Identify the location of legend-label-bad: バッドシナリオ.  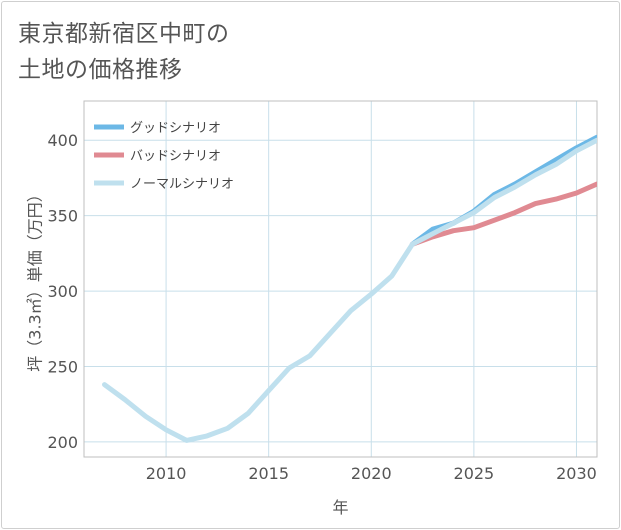
(175, 156).